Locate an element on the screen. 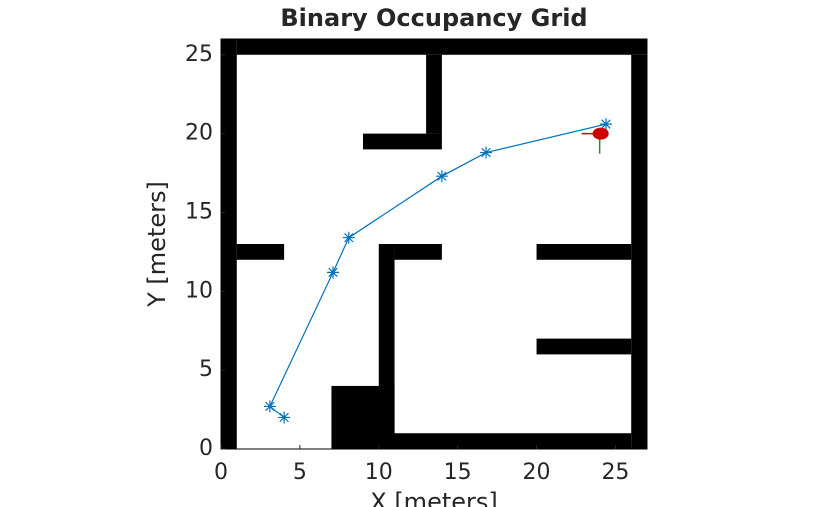 Image resolution: width=840 pixels, height=507 pixels. x-tick-label: 0 is located at coordinates (221, 472).